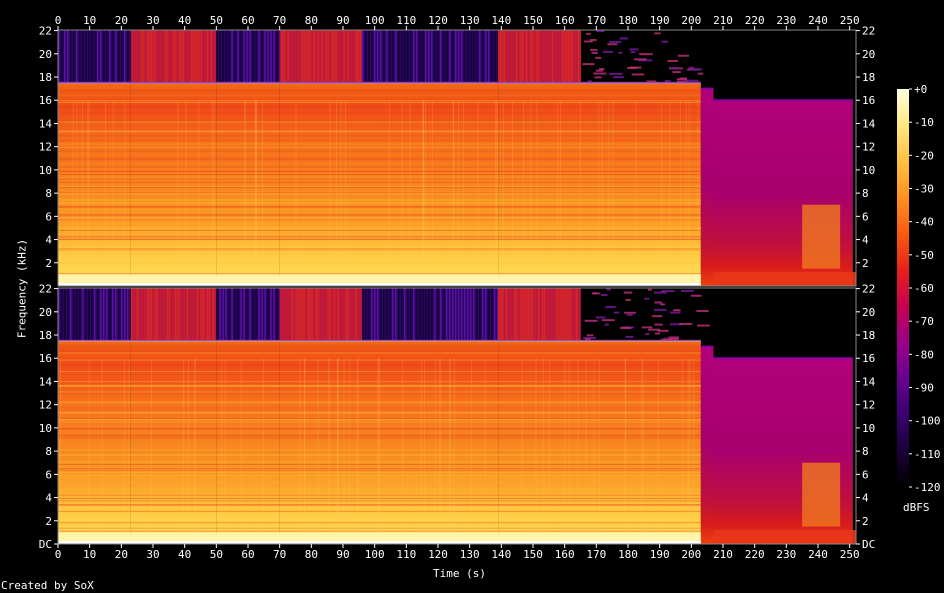 The image size is (944, 593). Describe the element at coordinates (539, 442) in the screenshot. I see `body-fill` at that location.